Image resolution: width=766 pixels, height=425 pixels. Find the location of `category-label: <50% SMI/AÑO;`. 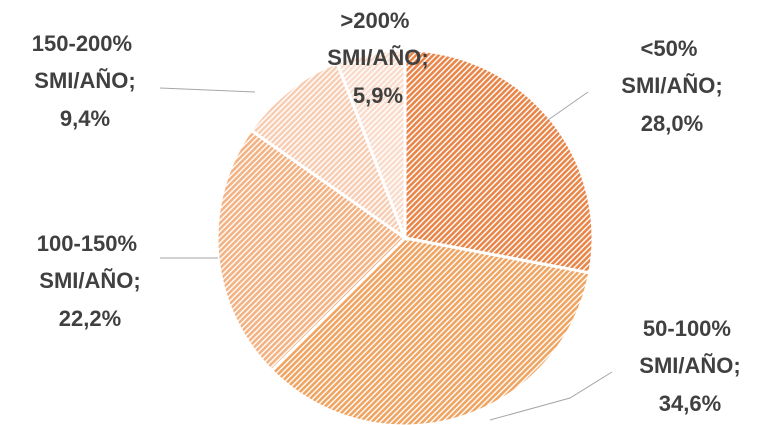

category-label: <50% SMI/AÑO; is located at coordinates (671, 67).